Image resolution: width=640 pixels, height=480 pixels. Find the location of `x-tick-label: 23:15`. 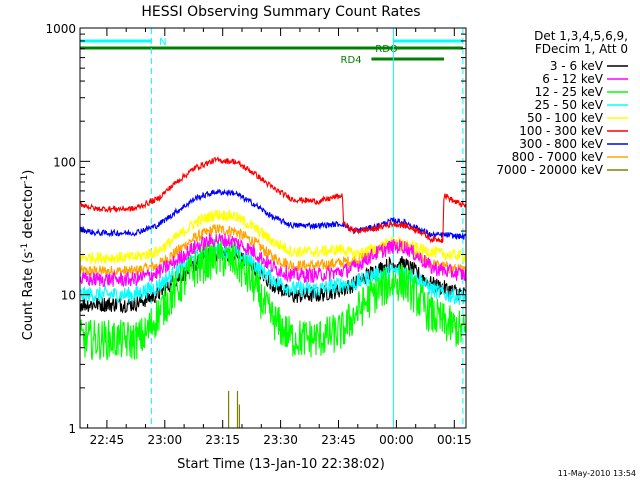

x-tick-label: 23:15 is located at coordinates (222, 440).